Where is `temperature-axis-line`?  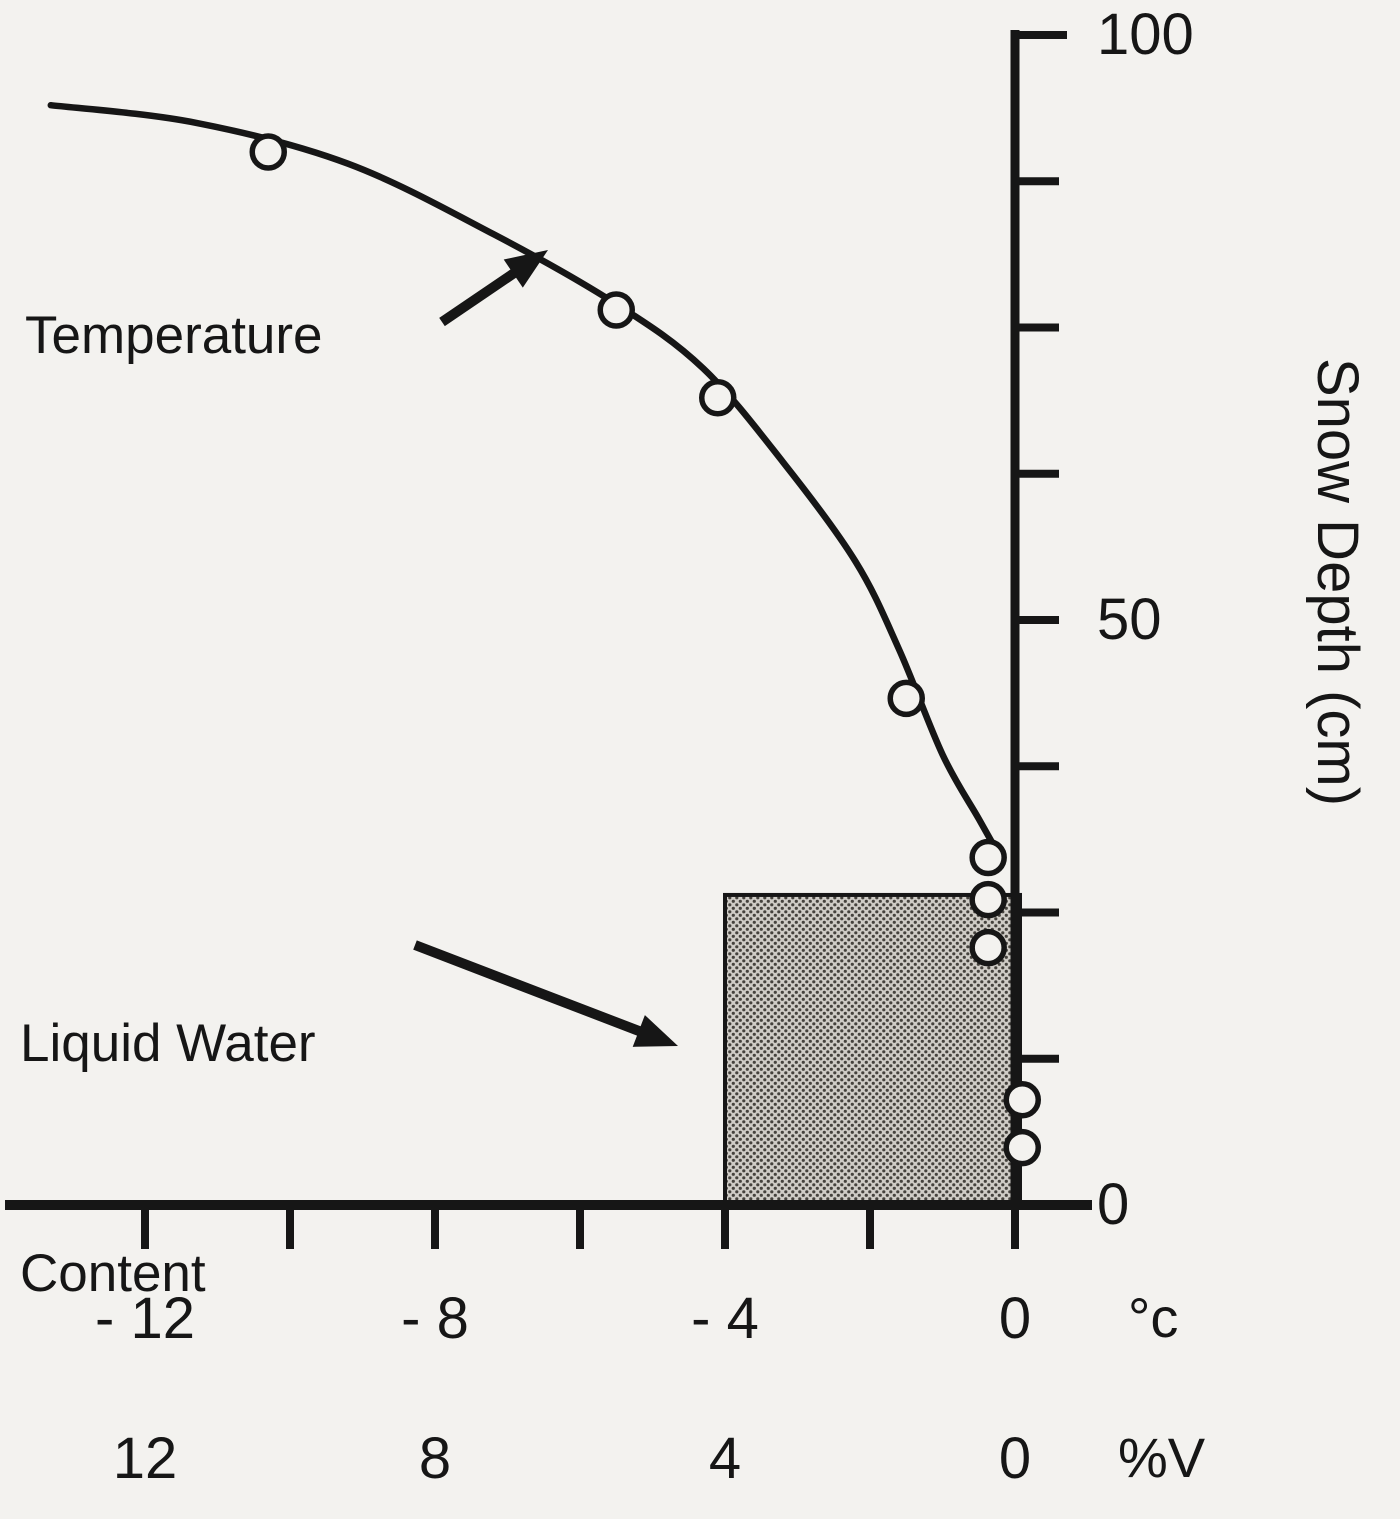 temperature-axis-line is located at coordinates (548, 1205).